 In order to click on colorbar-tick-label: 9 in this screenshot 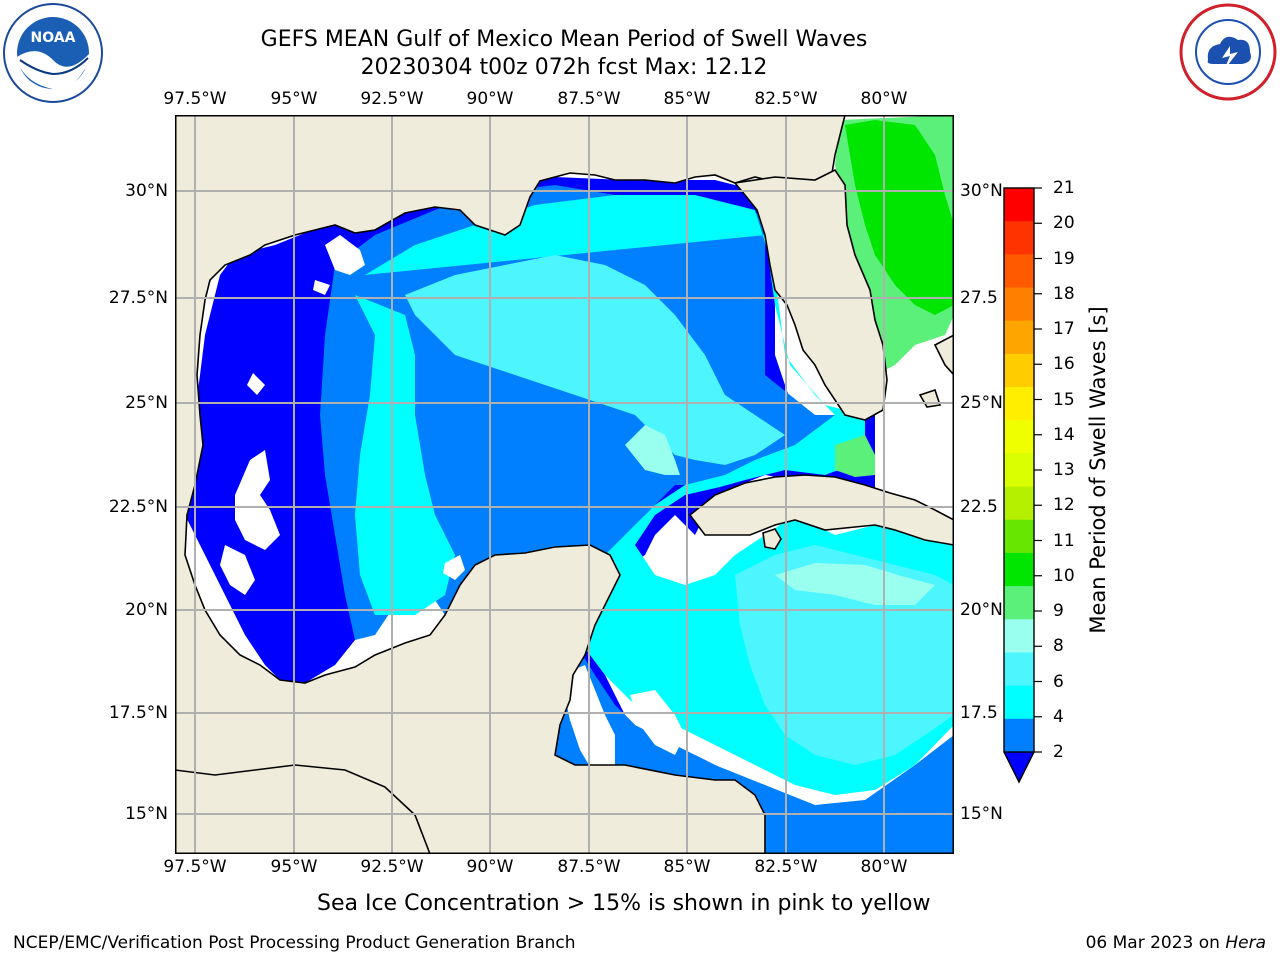, I will do `click(1058, 611)`.